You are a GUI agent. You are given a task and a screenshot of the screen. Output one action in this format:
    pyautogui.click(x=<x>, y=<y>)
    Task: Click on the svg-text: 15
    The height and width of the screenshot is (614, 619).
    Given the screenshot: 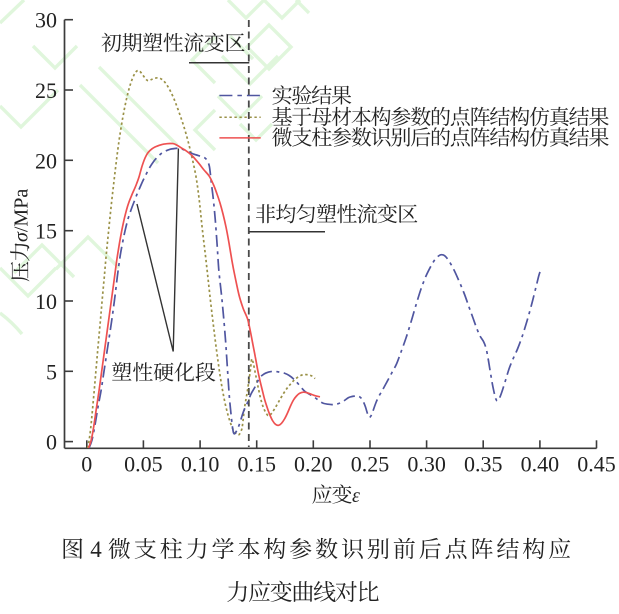 What is the action you would take?
    pyautogui.click(x=46, y=231)
    